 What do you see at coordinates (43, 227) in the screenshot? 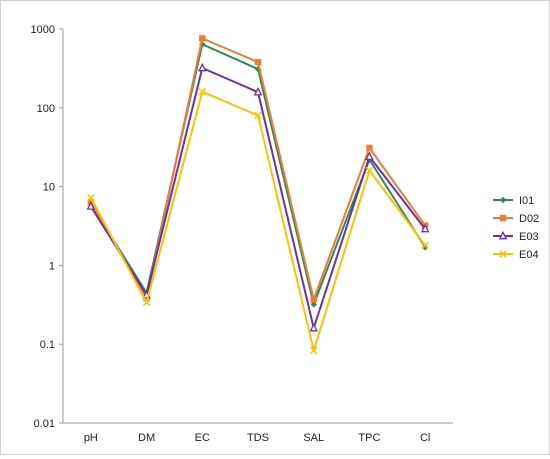
I see `y-axis-tick-labels: 0.01 0.1 1 10 100 1000` at bounding box center [43, 227].